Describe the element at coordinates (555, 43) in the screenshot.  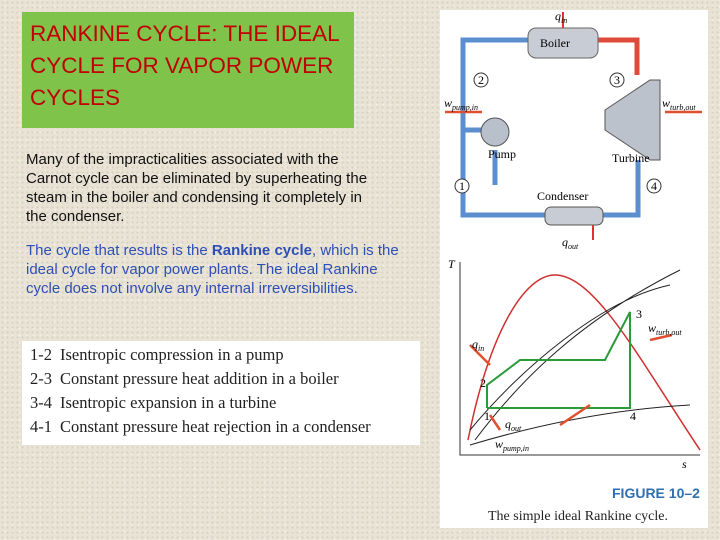
I see `label: Boiler` at that location.